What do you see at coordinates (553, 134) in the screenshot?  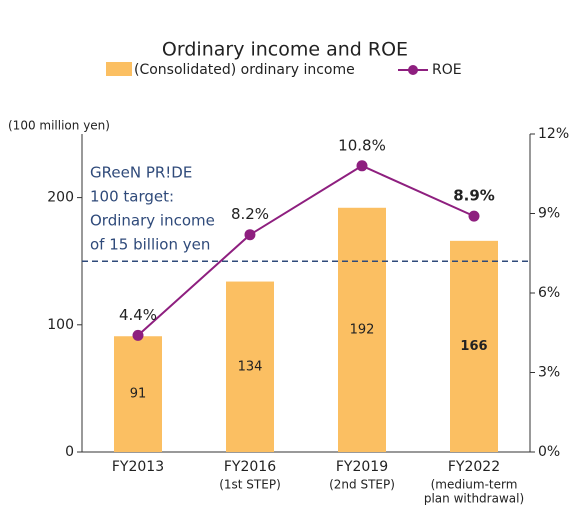 I see `y2-tick-label: 12%` at bounding box center [553, 134].